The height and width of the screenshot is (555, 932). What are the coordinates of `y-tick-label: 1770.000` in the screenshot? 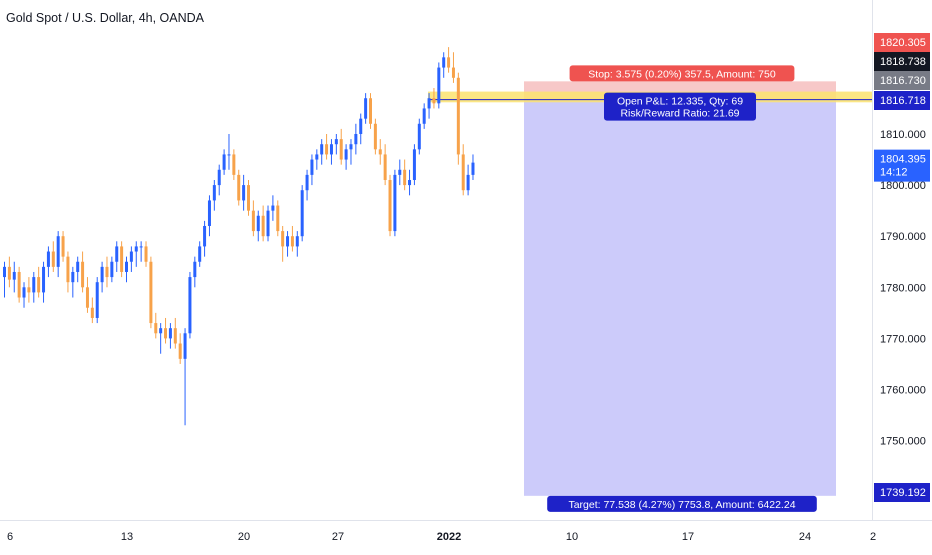 It's located at (903, 339).